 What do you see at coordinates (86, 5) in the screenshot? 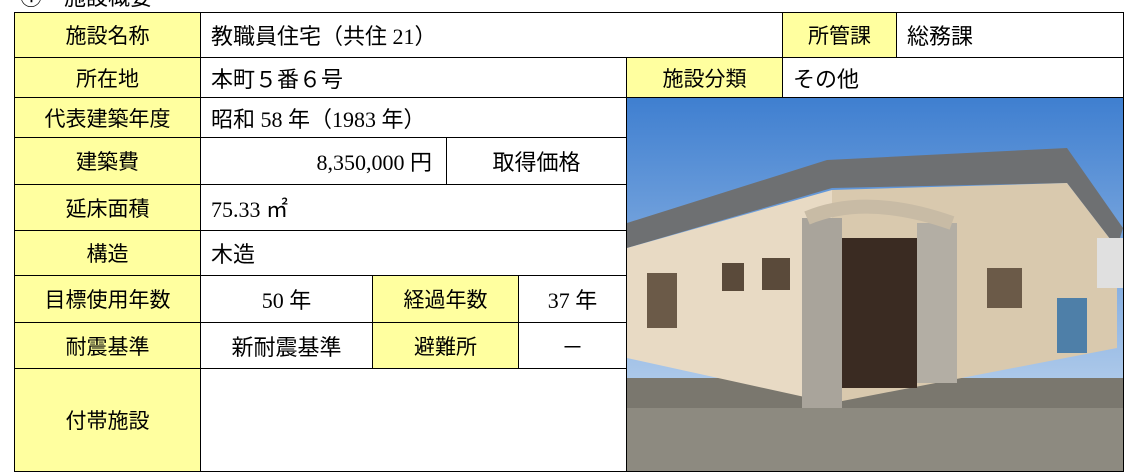
I see `section-heading: ① 施設概要` at bounding box center [86, 5].